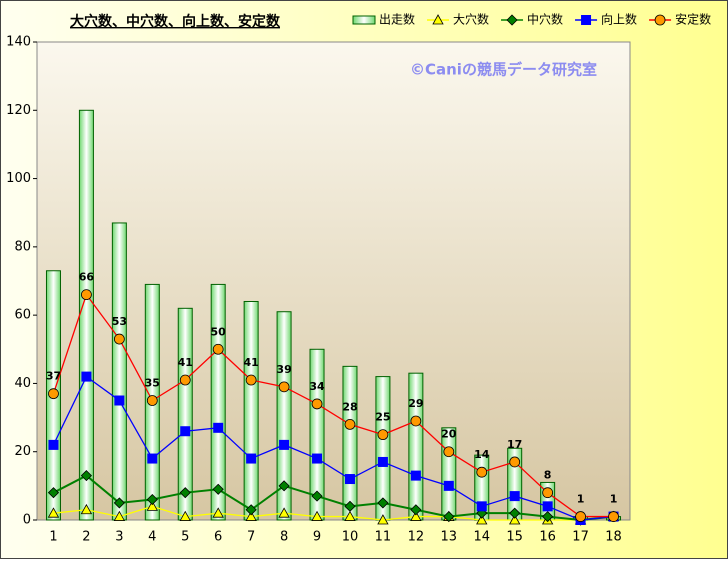  I want to click on y-tick-label: 100, so click(18, 178).